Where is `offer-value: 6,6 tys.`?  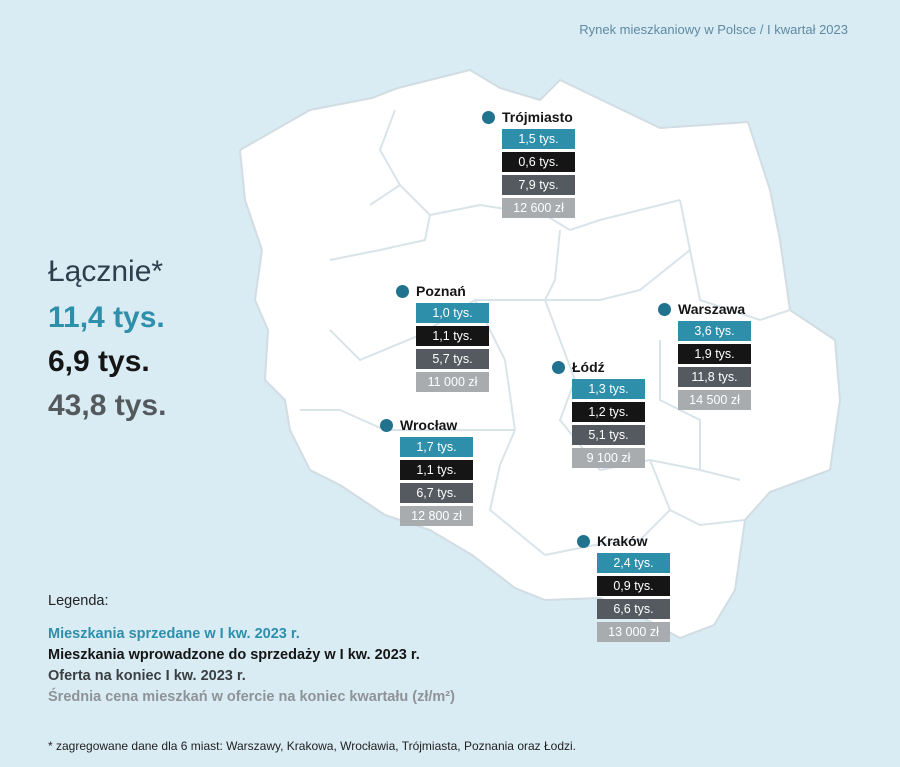 offer-value: 6,6 tys. is located at coordinates (633, 609).